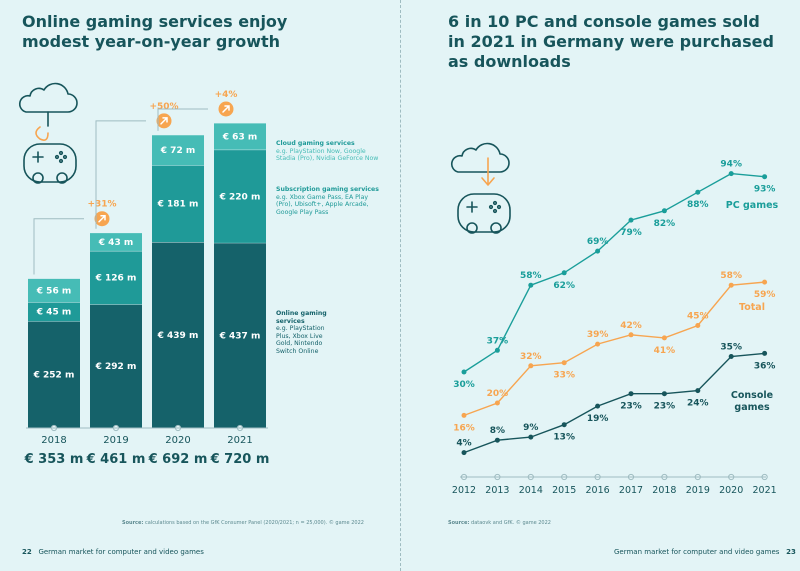 The width and height of the screenshot is (800, 571). I want to click on x-tick-label: 2019, so click(115, 440).